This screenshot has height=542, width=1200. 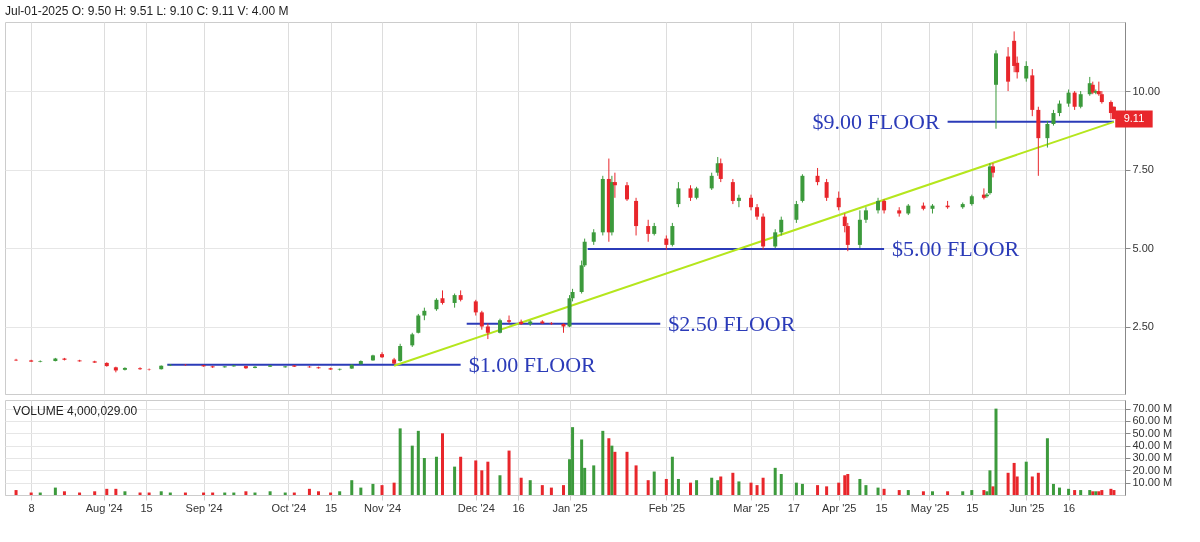 I want to click on x-tick-label: Nov '24, so click(x=382, y=507).